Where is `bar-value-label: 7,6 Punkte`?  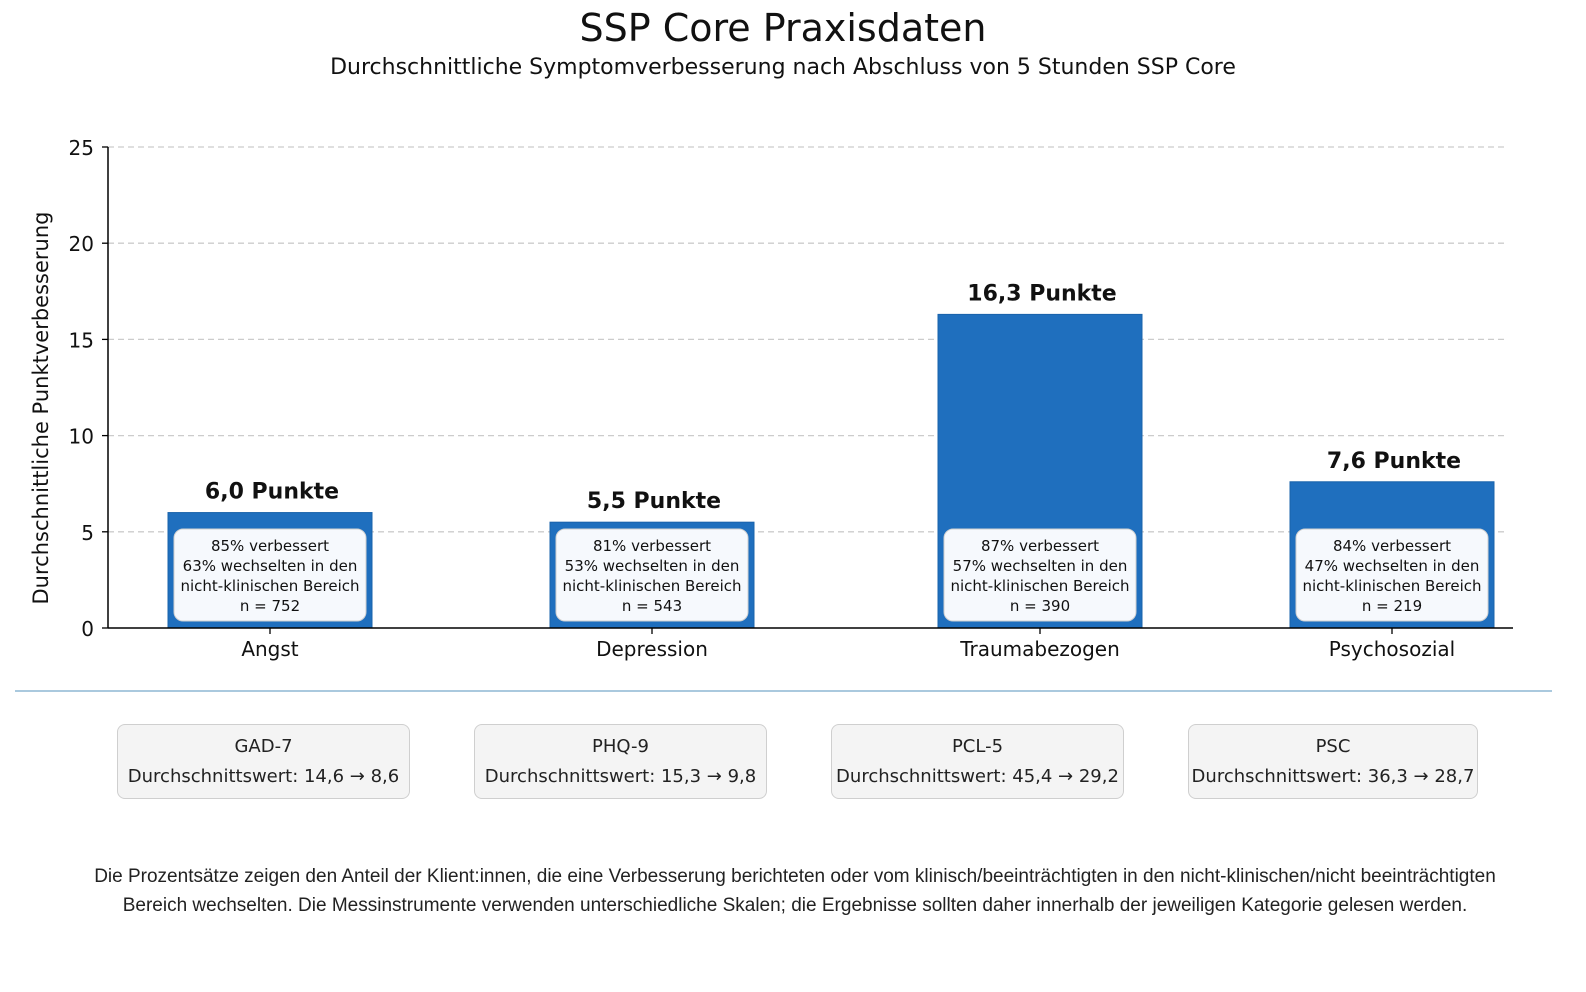
bar-value-label: 7,6 Punkte is located at coordinates (1394, 461).